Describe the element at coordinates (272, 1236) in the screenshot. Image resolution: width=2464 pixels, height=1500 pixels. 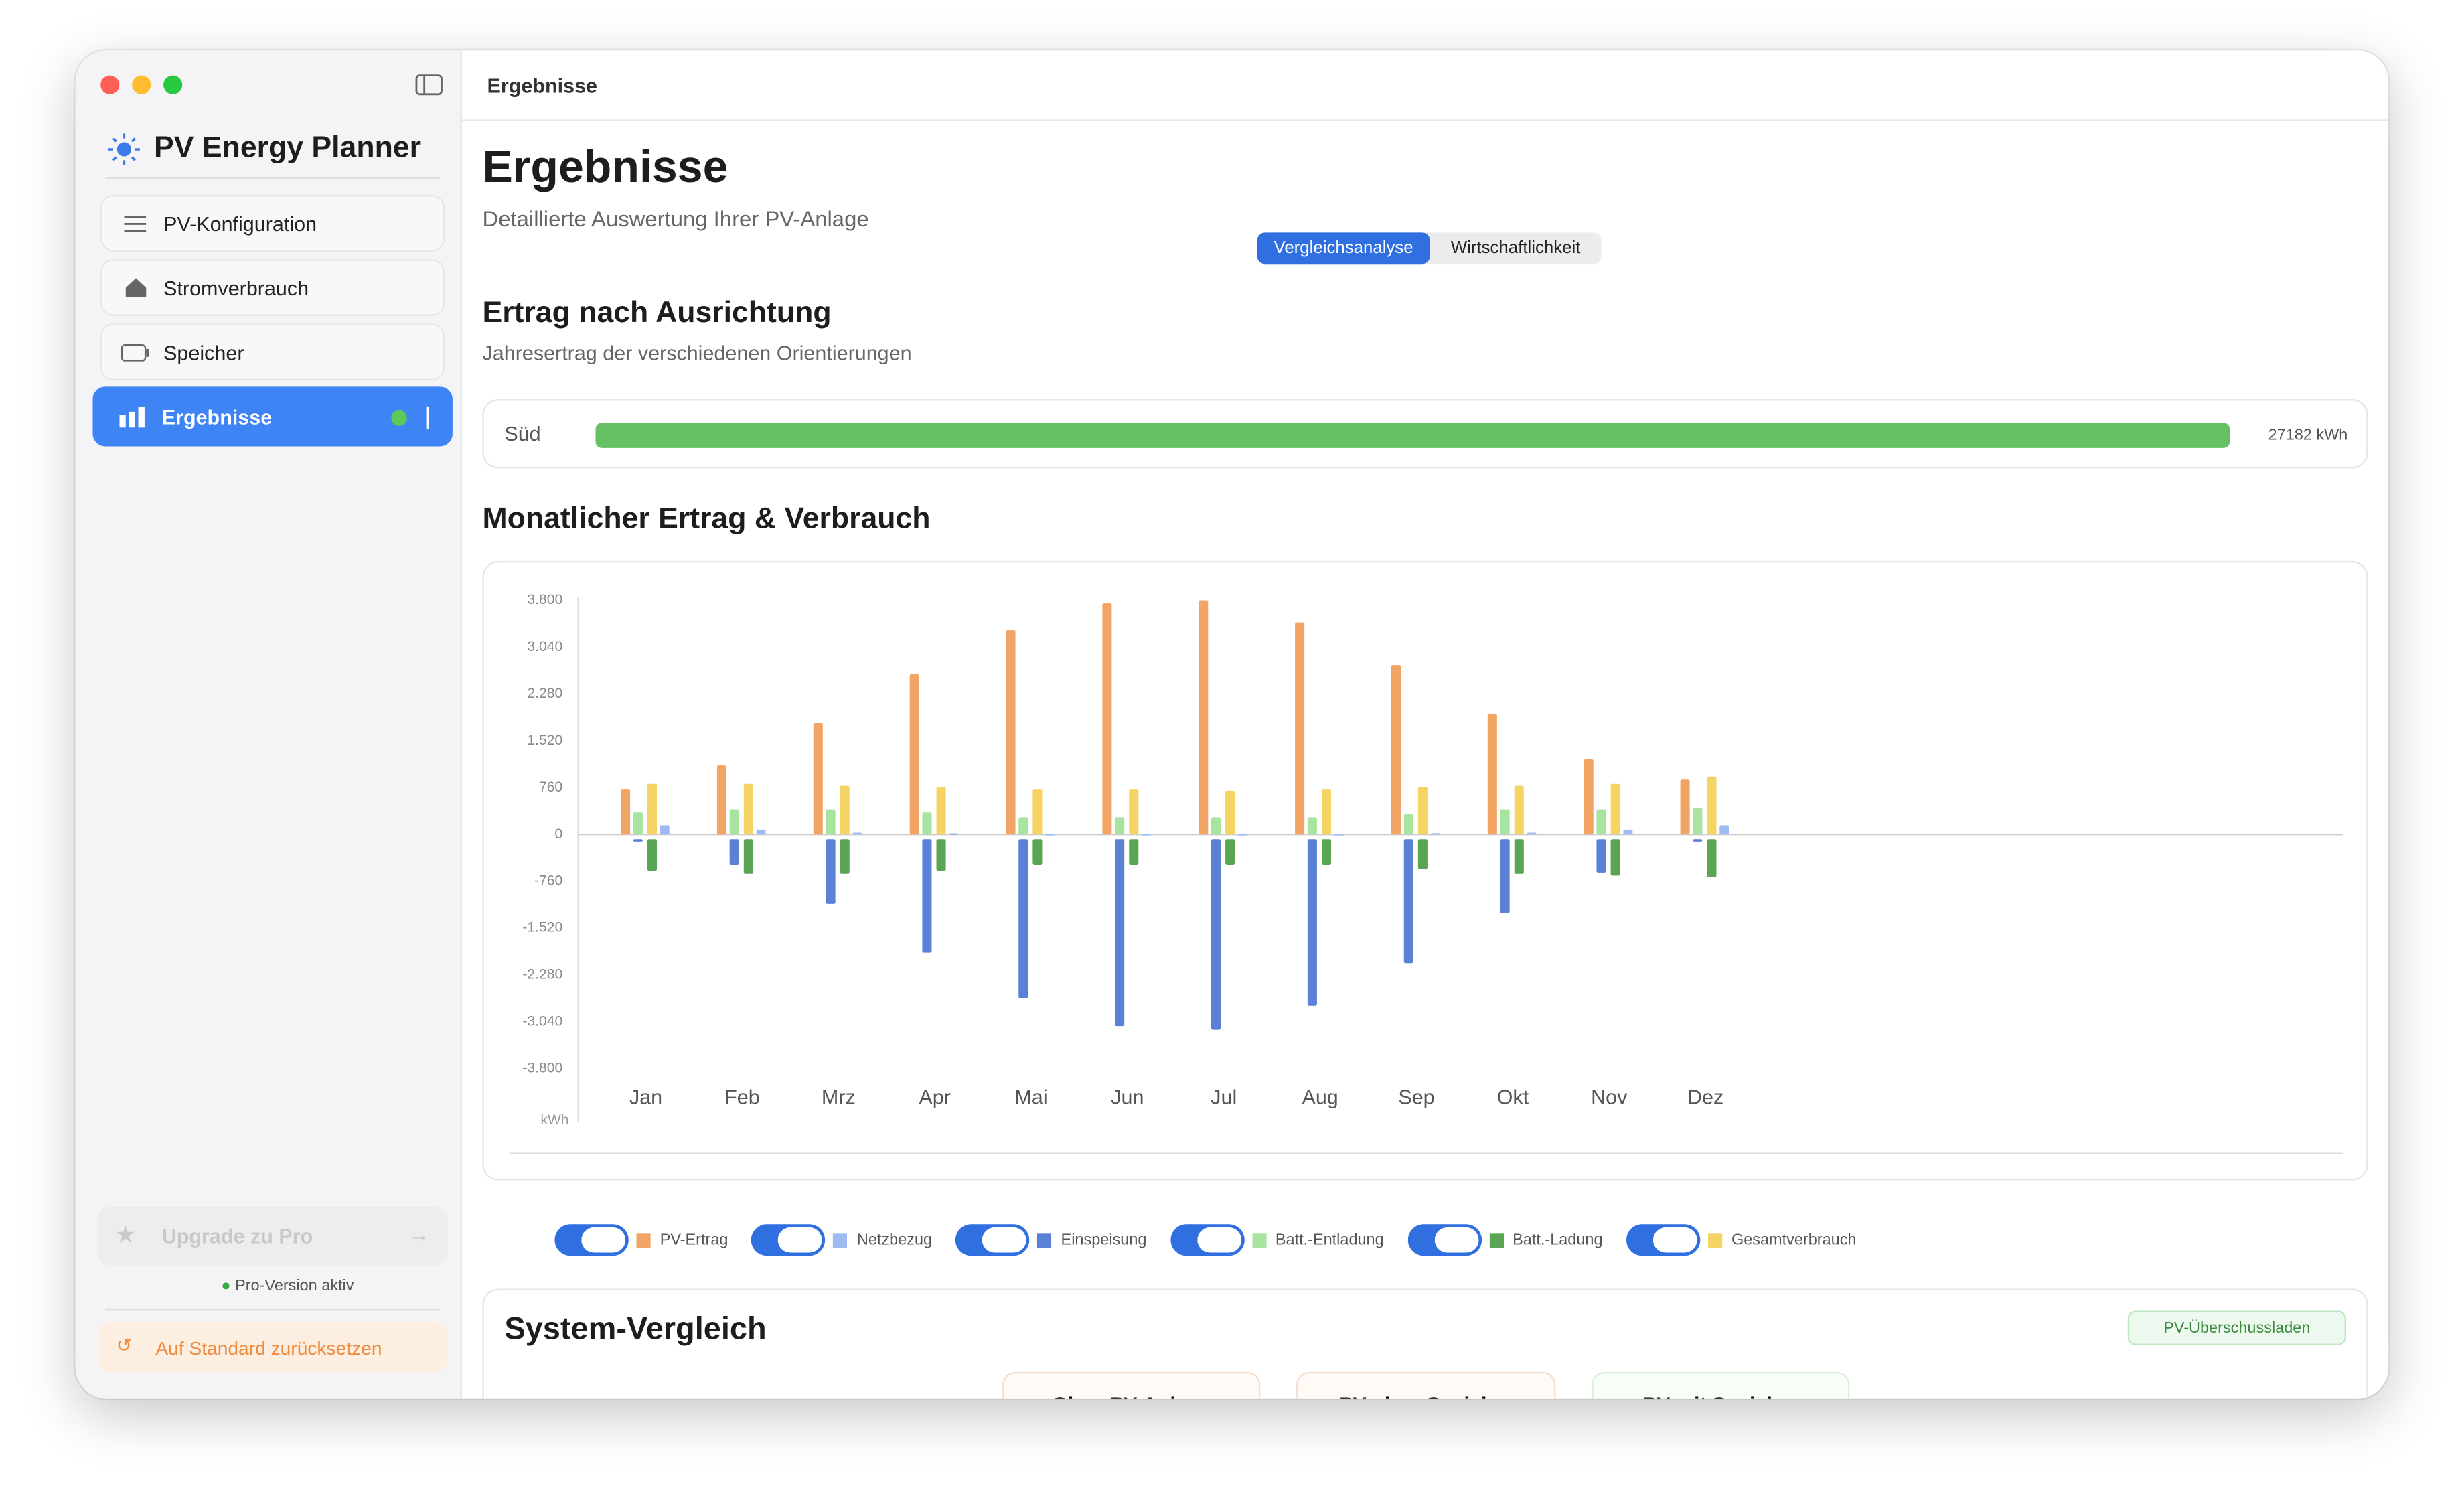
I see `upgrade-button: ★ Upgrade zu Pro →` at that location.